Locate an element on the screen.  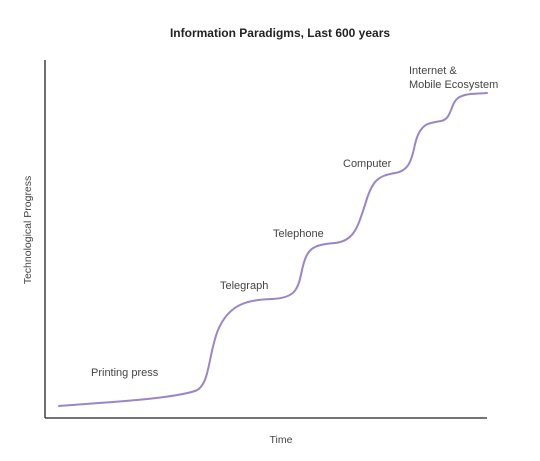
annotation-internet-mobile: Internet & Mobile Ecosystem is located at coordinates (453, 78).